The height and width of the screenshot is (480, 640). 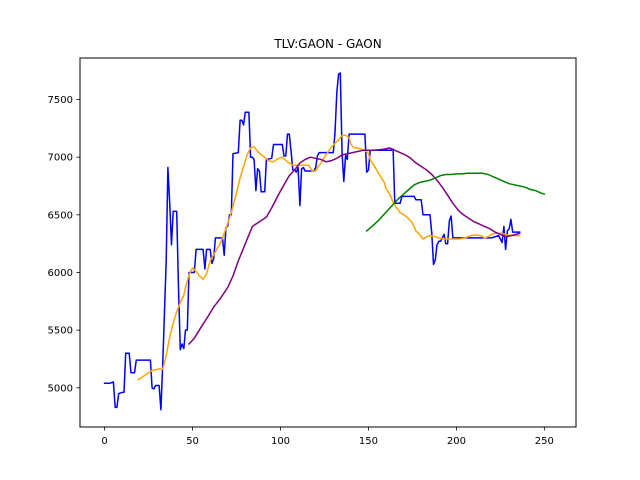 What do you see at coordinates (60, 158) in the screenshot?
I see `y-tick-label: 7000` at bounding box center [60, 158].